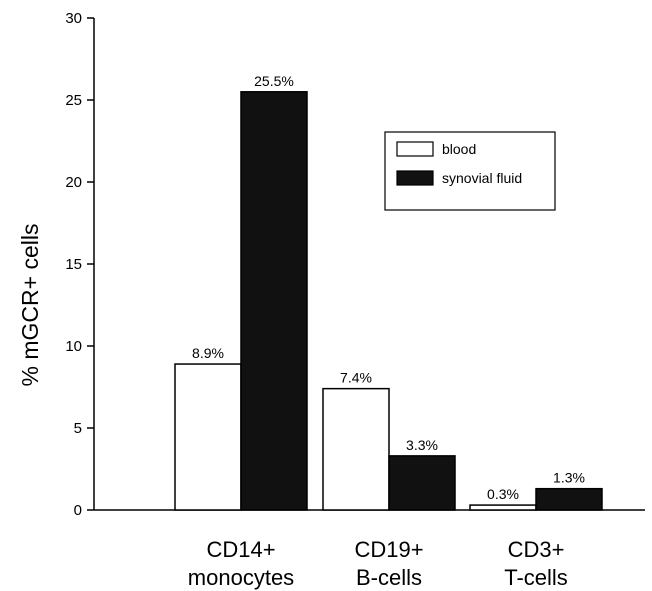  What do you see at coordinates (415, 149) in the screenshot?
I see `legend-swatch-blood` at bounding box center [415, 149].